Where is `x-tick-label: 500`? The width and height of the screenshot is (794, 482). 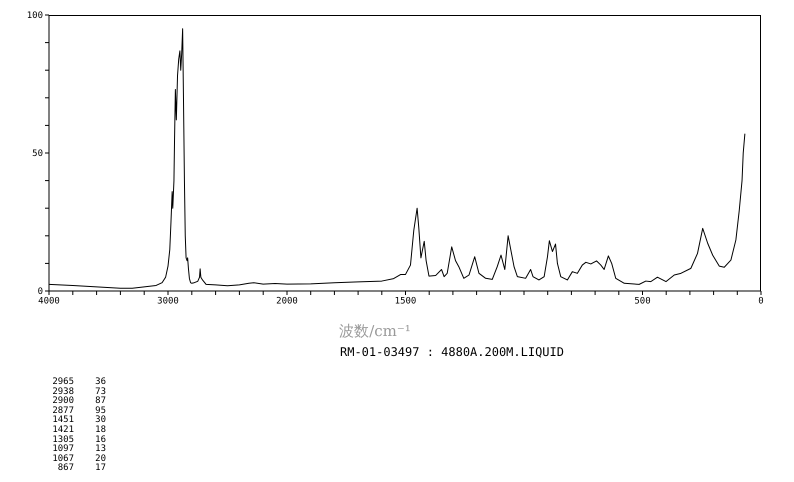 x-tick-label: 500 is located at coordinates (642, 301).